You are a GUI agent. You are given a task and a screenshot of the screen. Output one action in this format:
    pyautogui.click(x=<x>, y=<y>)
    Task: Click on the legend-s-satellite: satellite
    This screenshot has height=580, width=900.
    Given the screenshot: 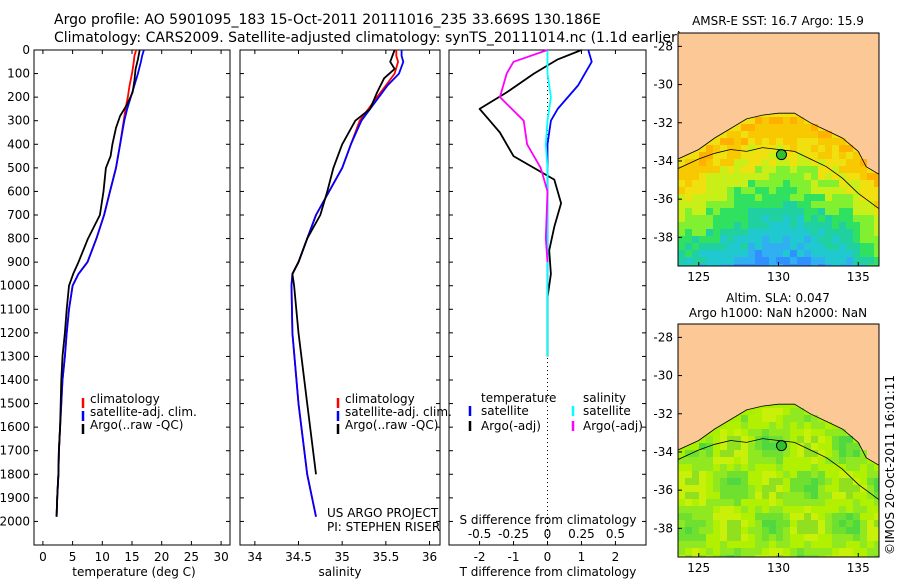 What is the action you would take?
    pyautogui.click(x=607, y=411)
    